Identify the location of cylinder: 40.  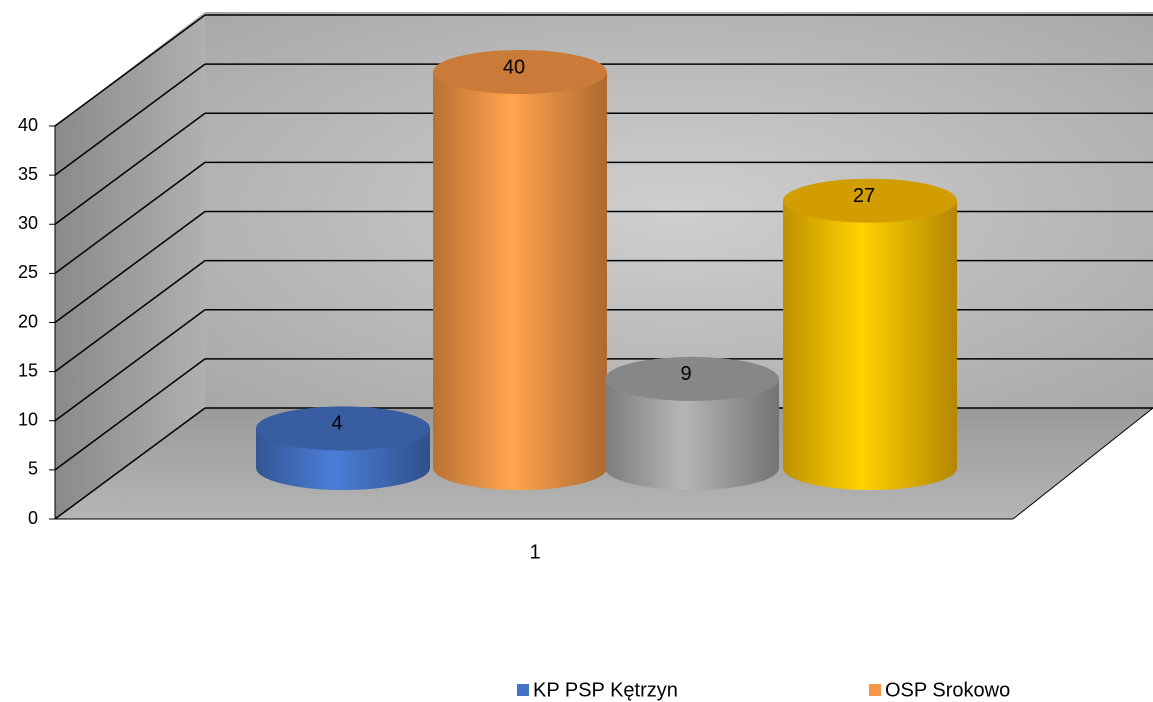
(520, 270).